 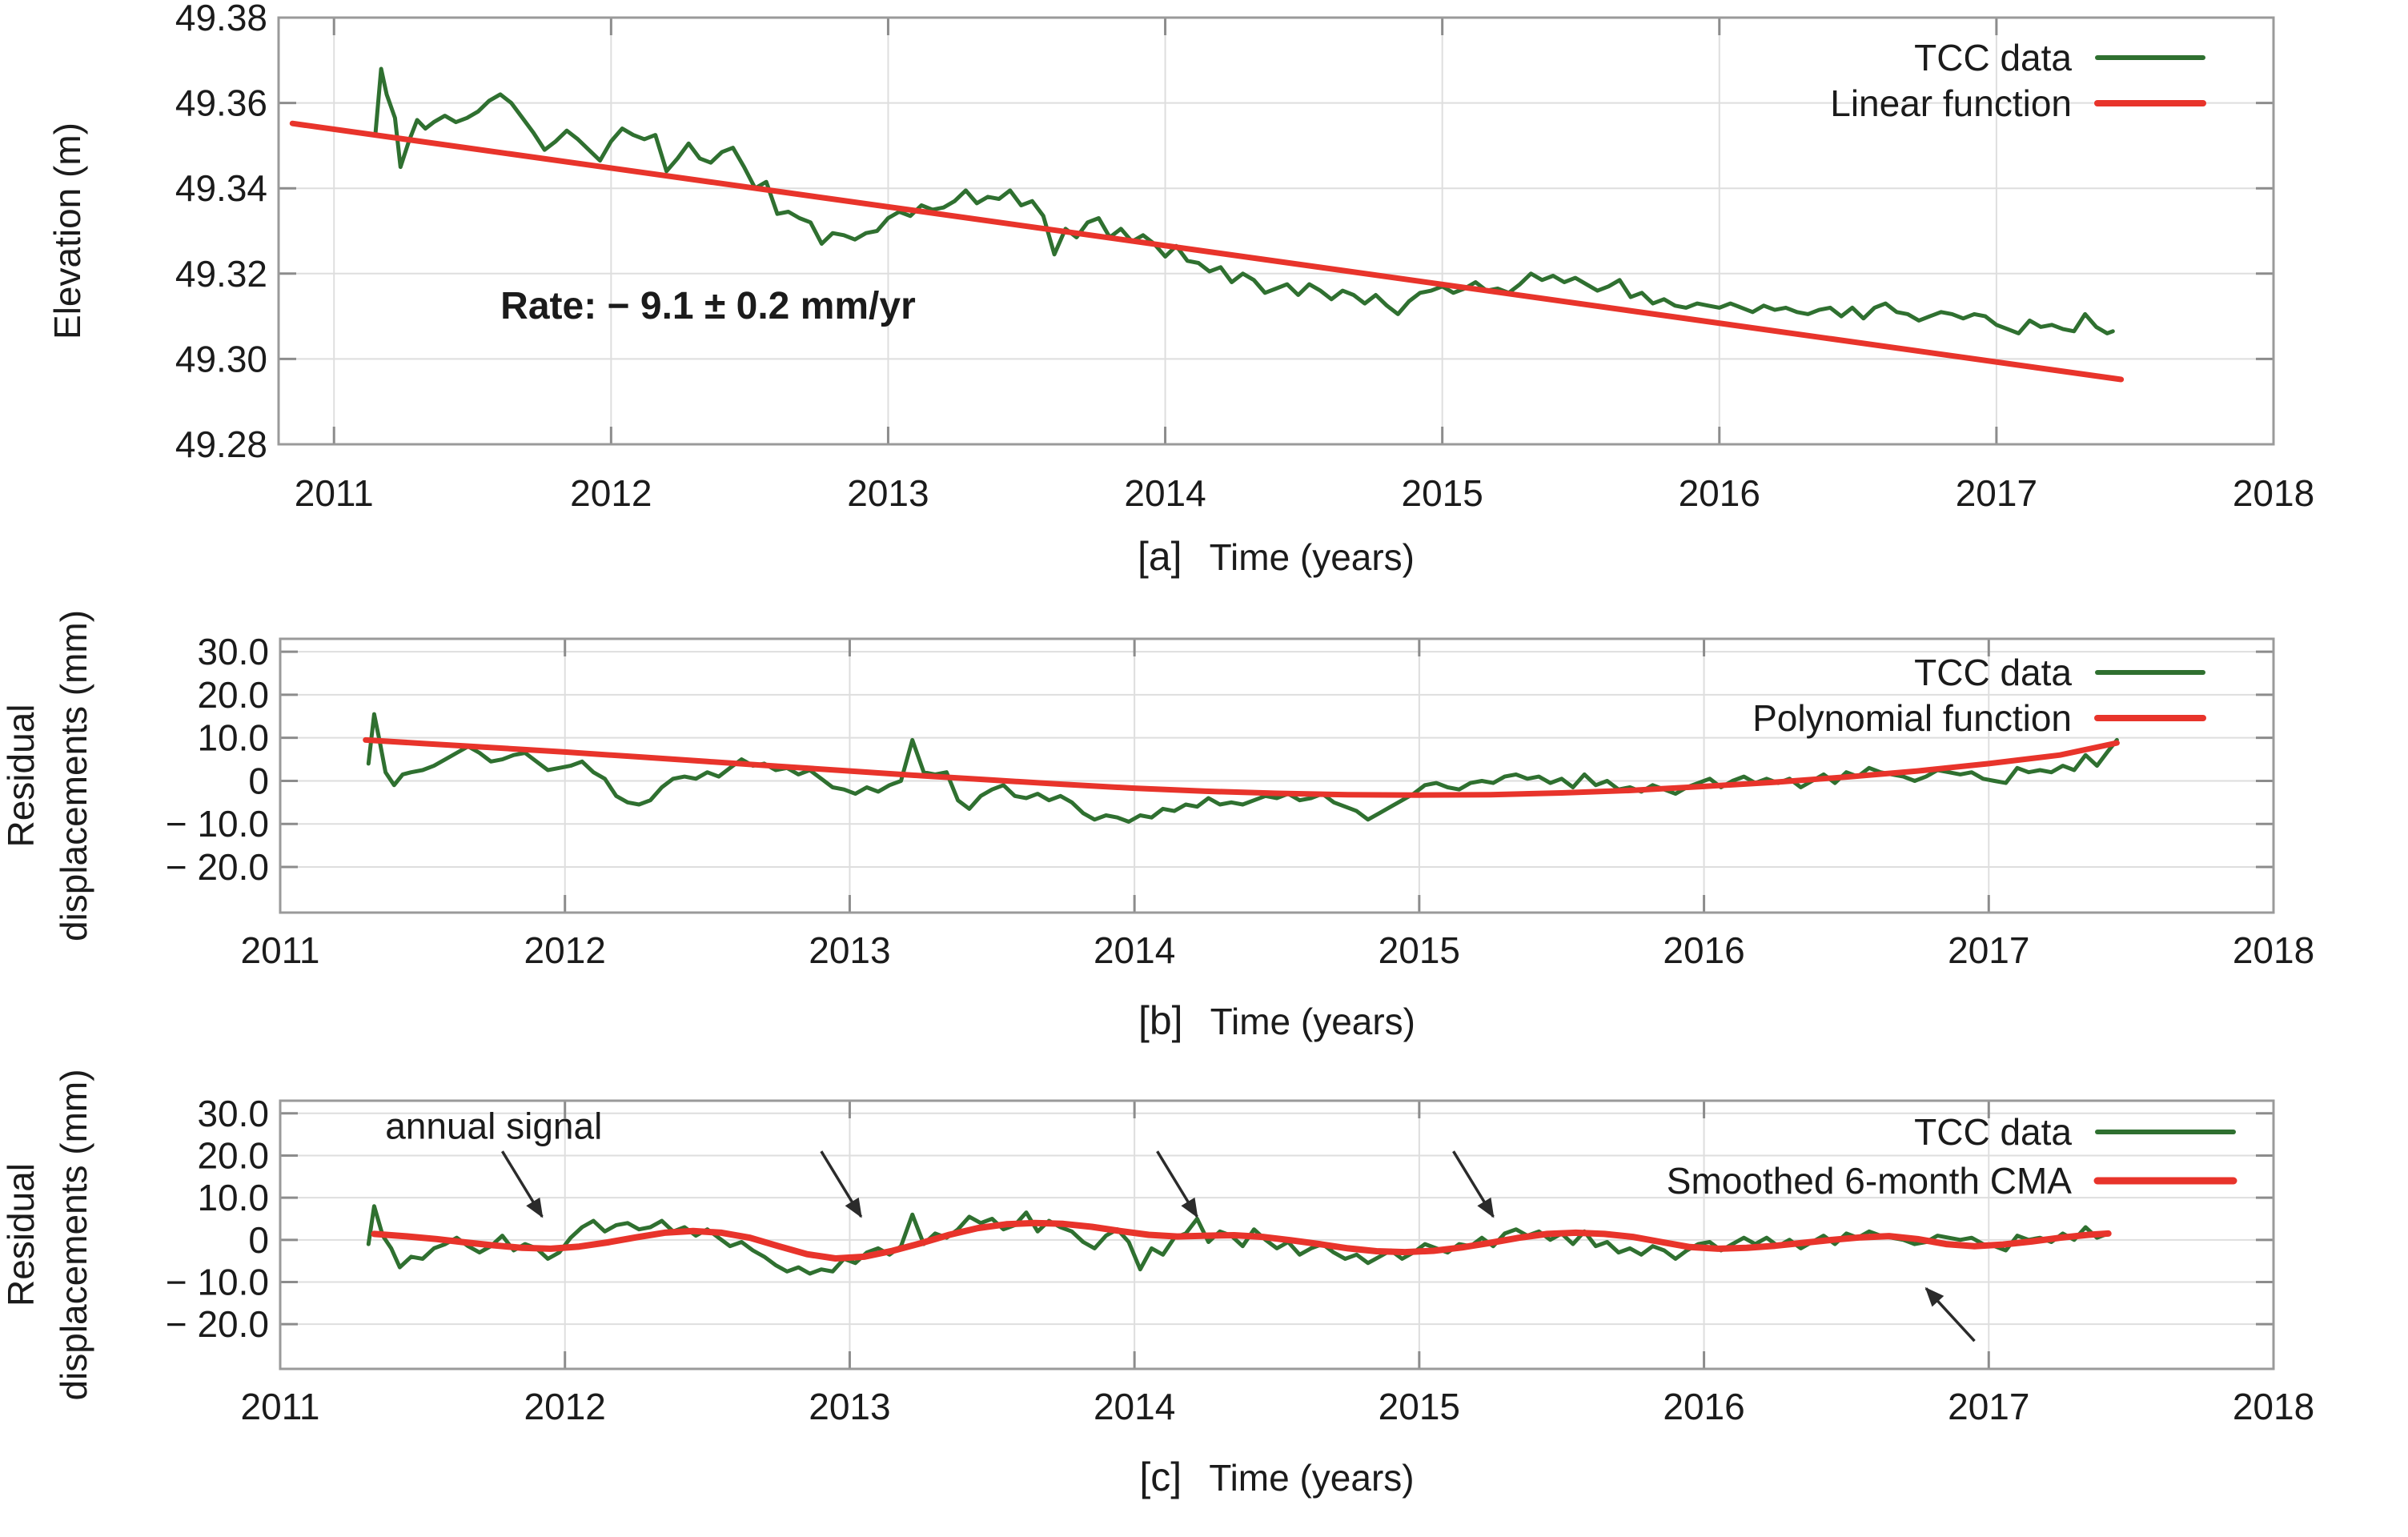 I want to click on y-tick-label: 49.30, so click(x=221, y=358).